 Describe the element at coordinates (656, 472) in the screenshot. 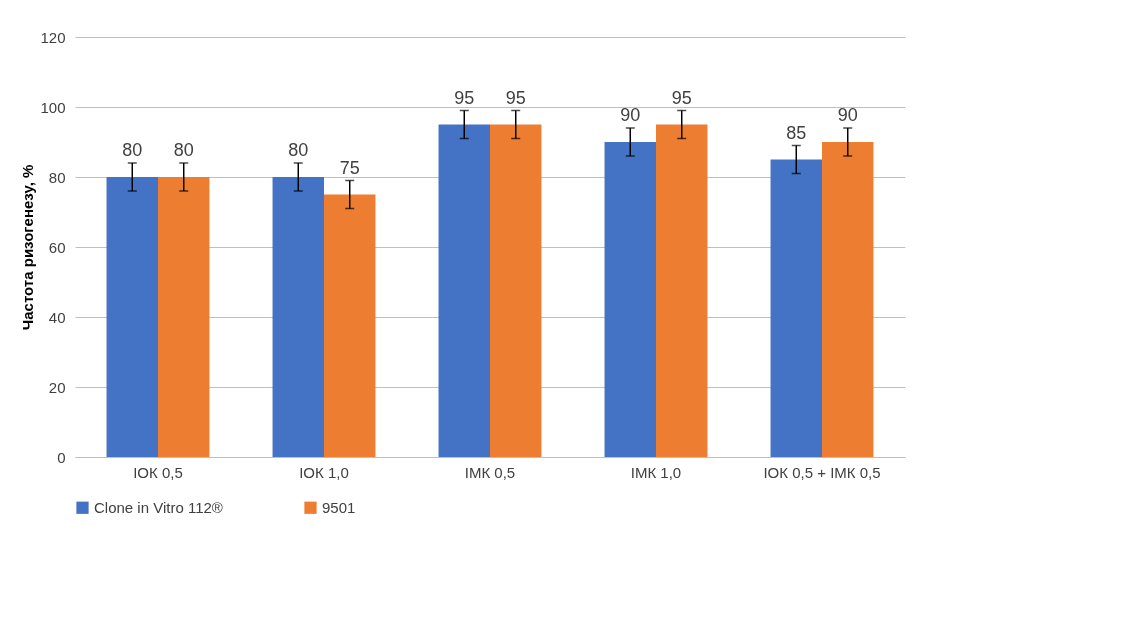

I see `x-tick-label: ІМК 1,0` at that location.